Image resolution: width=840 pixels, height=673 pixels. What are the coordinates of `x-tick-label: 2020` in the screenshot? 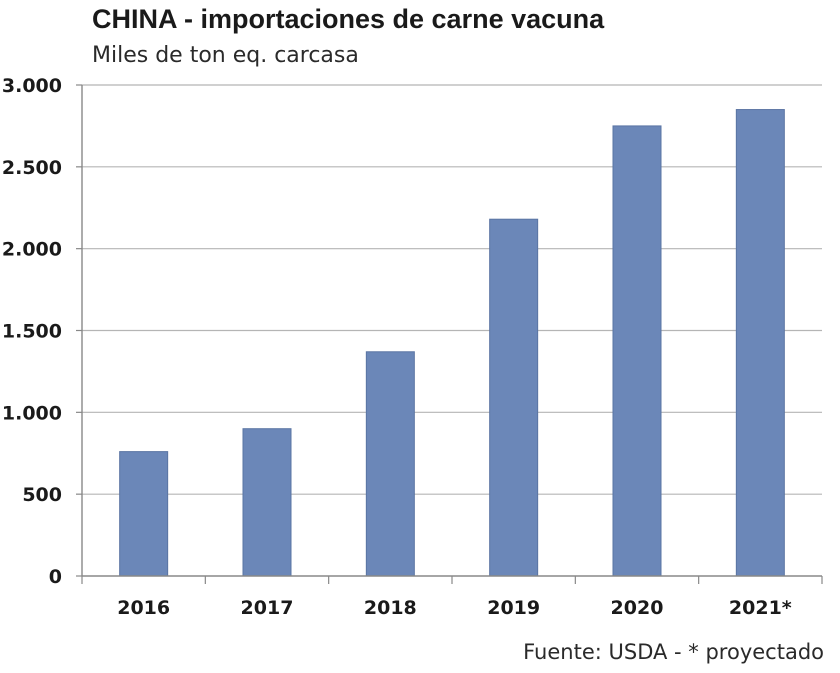 It's located at (637, 608).